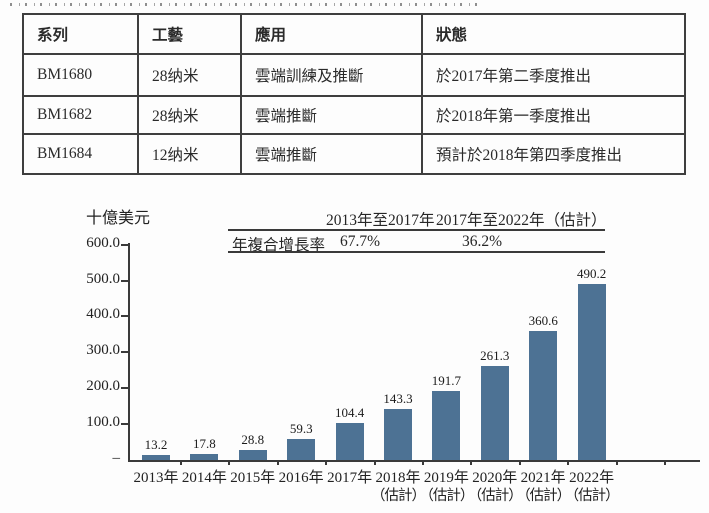 The height and width of the screenshot is (513, 709). What do you see at coordinates (80, 115) in the screenshot?
I see `table-cell: BM1682` at bounding box center [80, 115].